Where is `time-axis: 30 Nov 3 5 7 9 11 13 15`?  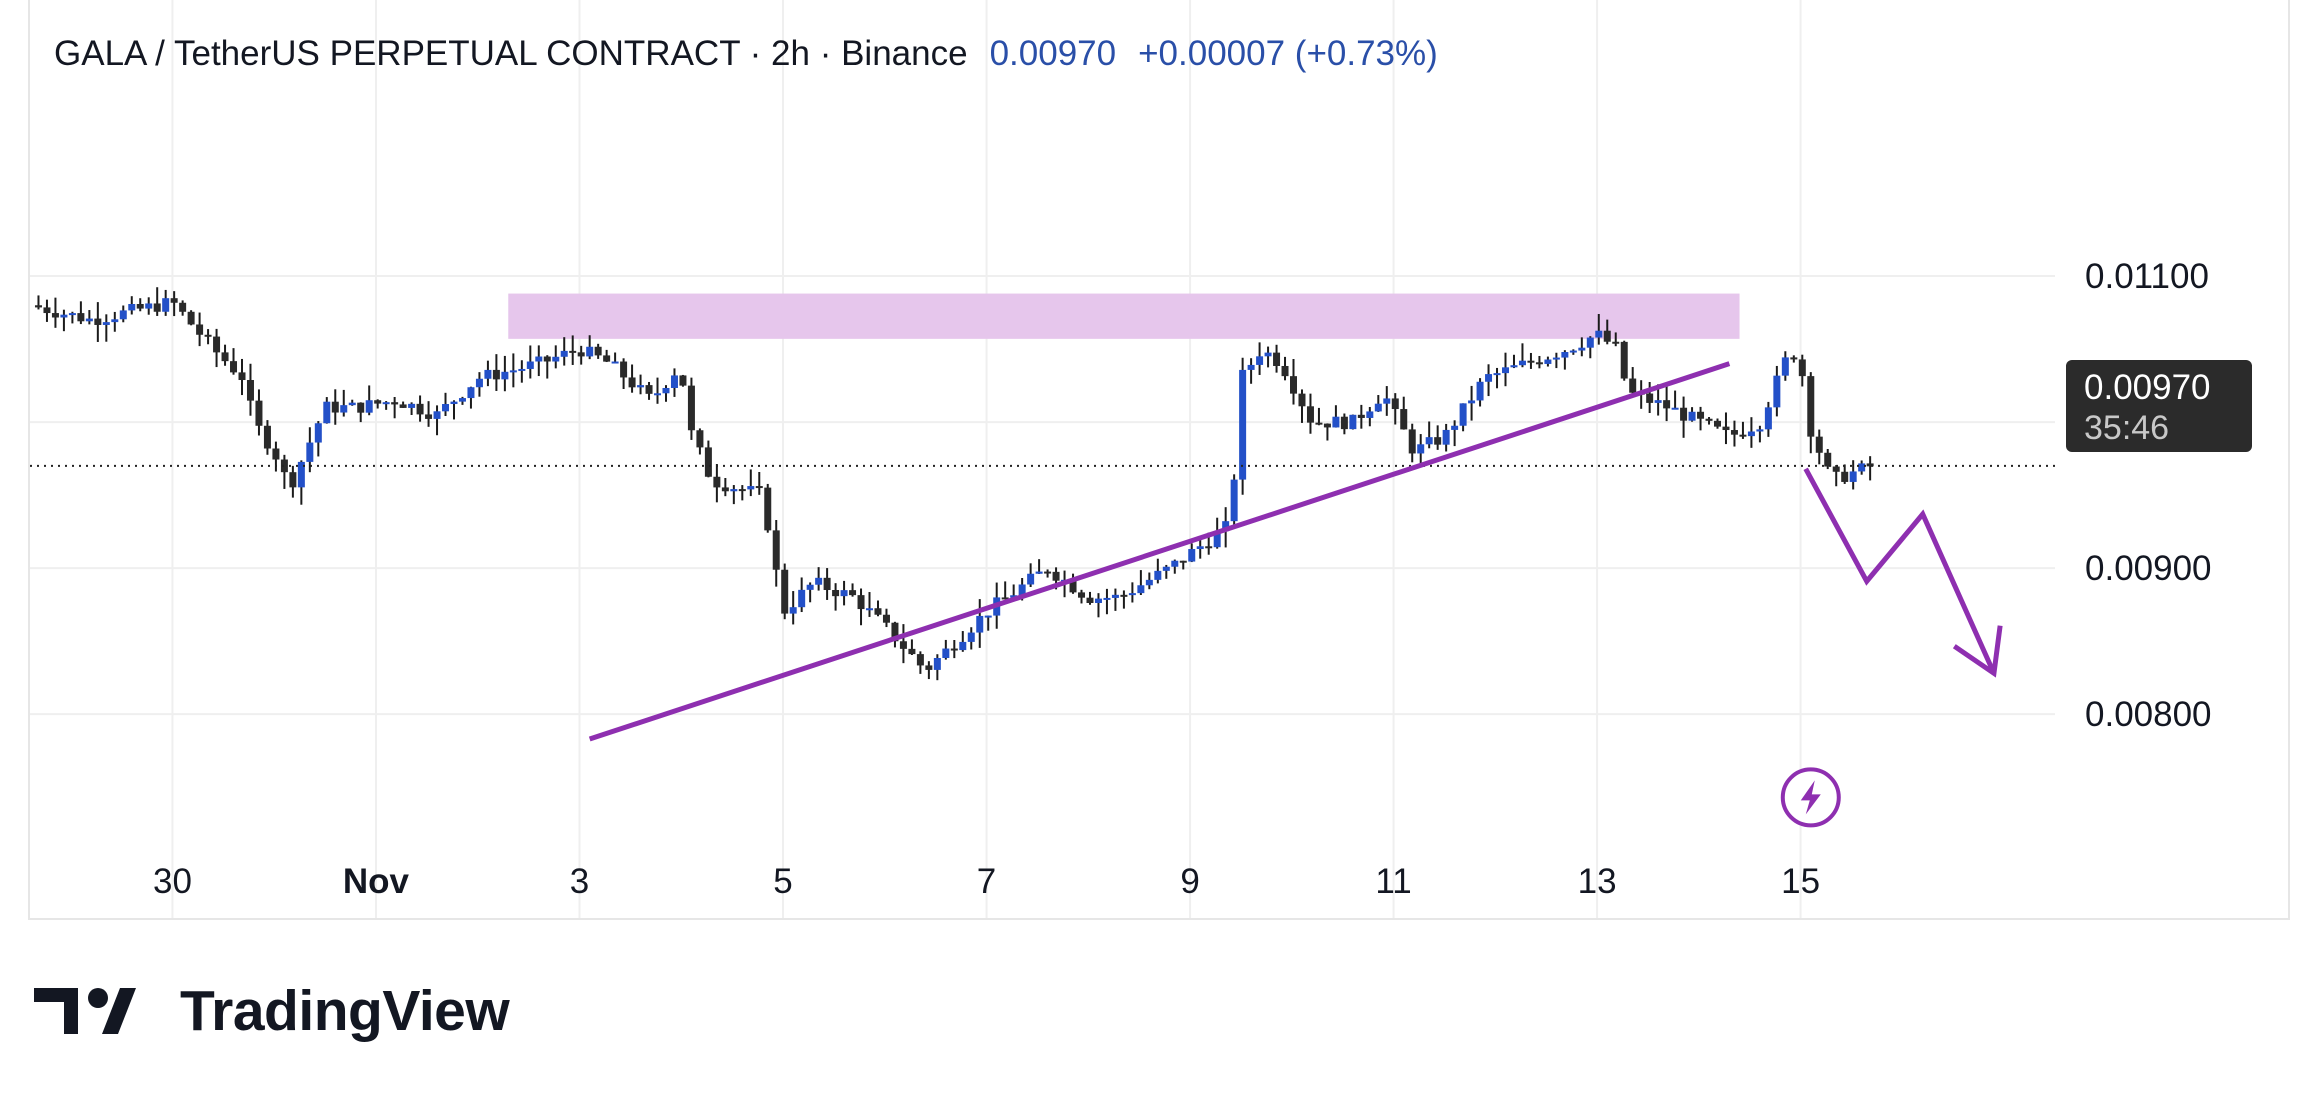 time-axis: 30 Nov 3 5 7 9 11 13 15 is located at coordinates (986, 881).